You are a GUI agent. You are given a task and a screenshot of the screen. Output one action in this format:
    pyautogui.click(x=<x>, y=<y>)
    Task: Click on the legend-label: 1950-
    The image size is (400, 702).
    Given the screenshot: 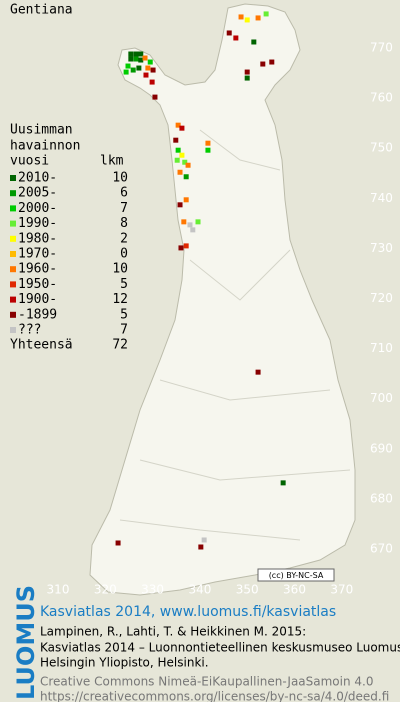 What is the action you would take?
    pyautogui.click(x=37, y=284)
    